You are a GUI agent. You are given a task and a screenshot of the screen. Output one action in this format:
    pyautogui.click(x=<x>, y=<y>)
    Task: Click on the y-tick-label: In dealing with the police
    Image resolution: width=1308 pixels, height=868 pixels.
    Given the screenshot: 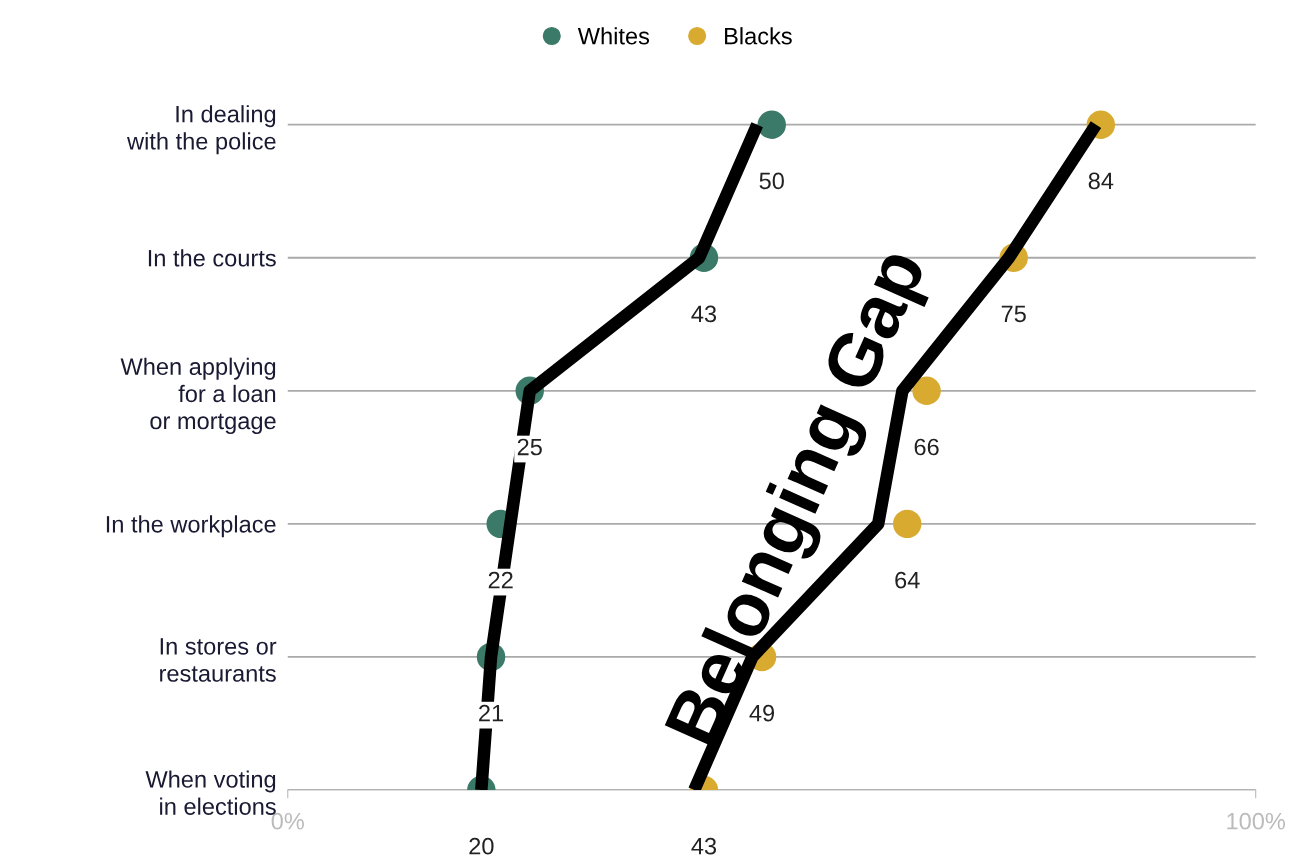 What is the action you would take?
    pyautogui.click(x=201, y=130)
    